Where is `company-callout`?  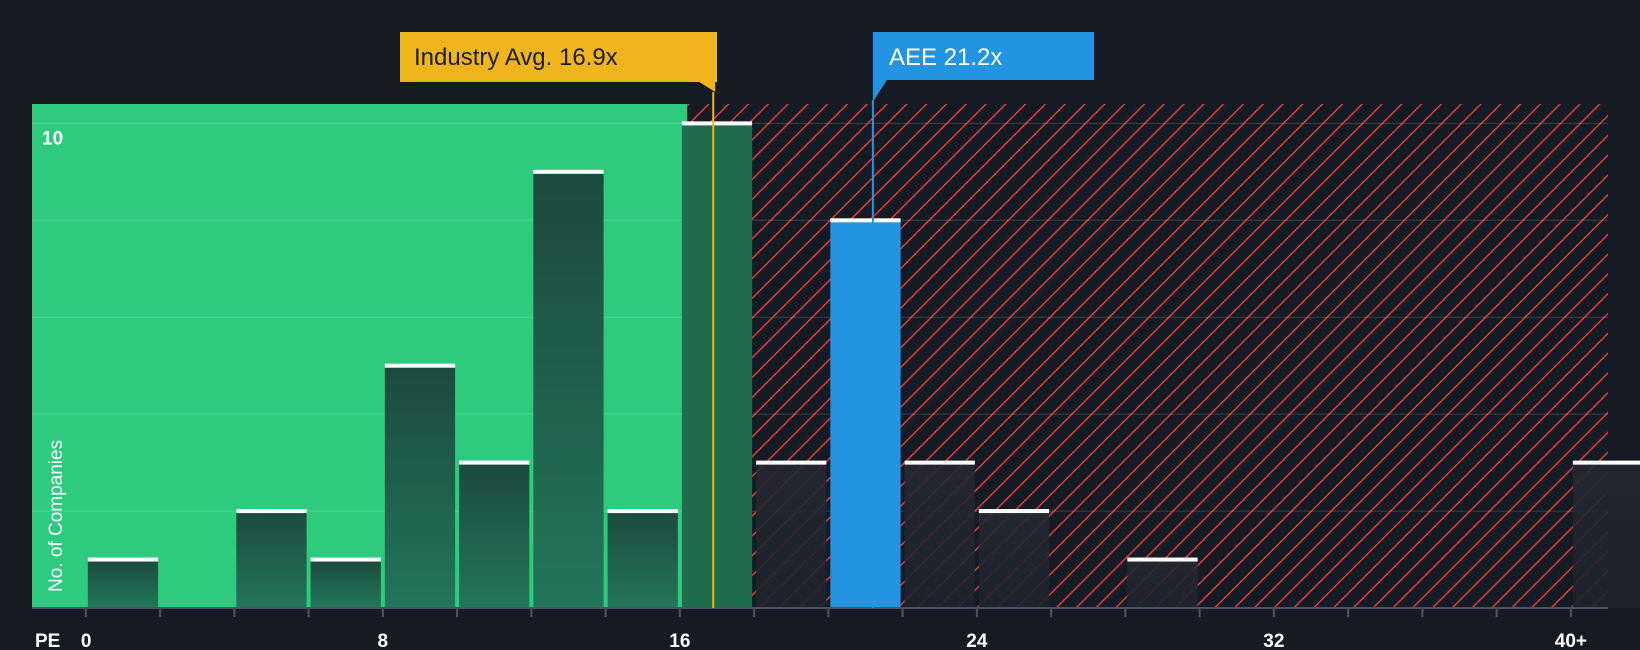
company-callout is located at coordinates (983, 67).